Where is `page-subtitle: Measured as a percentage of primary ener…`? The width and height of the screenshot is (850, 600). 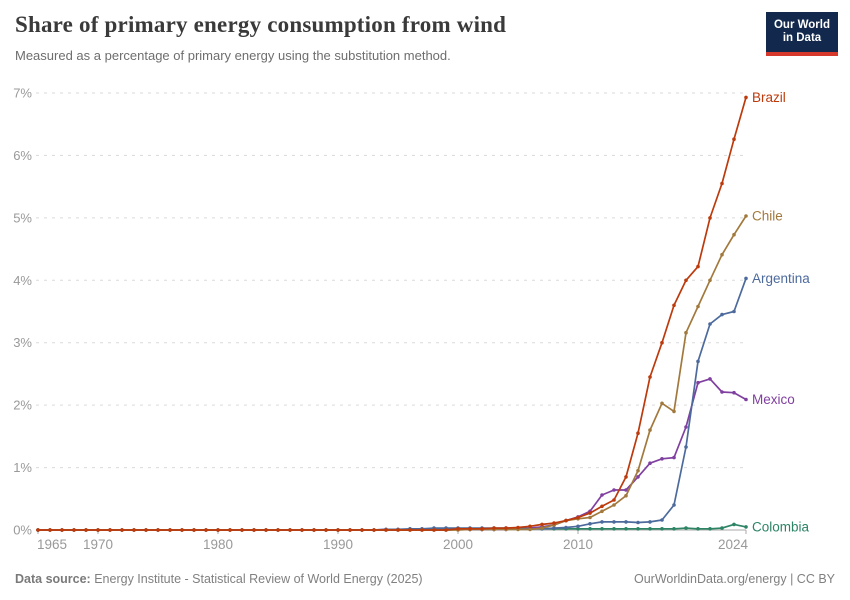 page-subtitle: Measured as a percentage of primary ener… is located at coordinates (233, 55).